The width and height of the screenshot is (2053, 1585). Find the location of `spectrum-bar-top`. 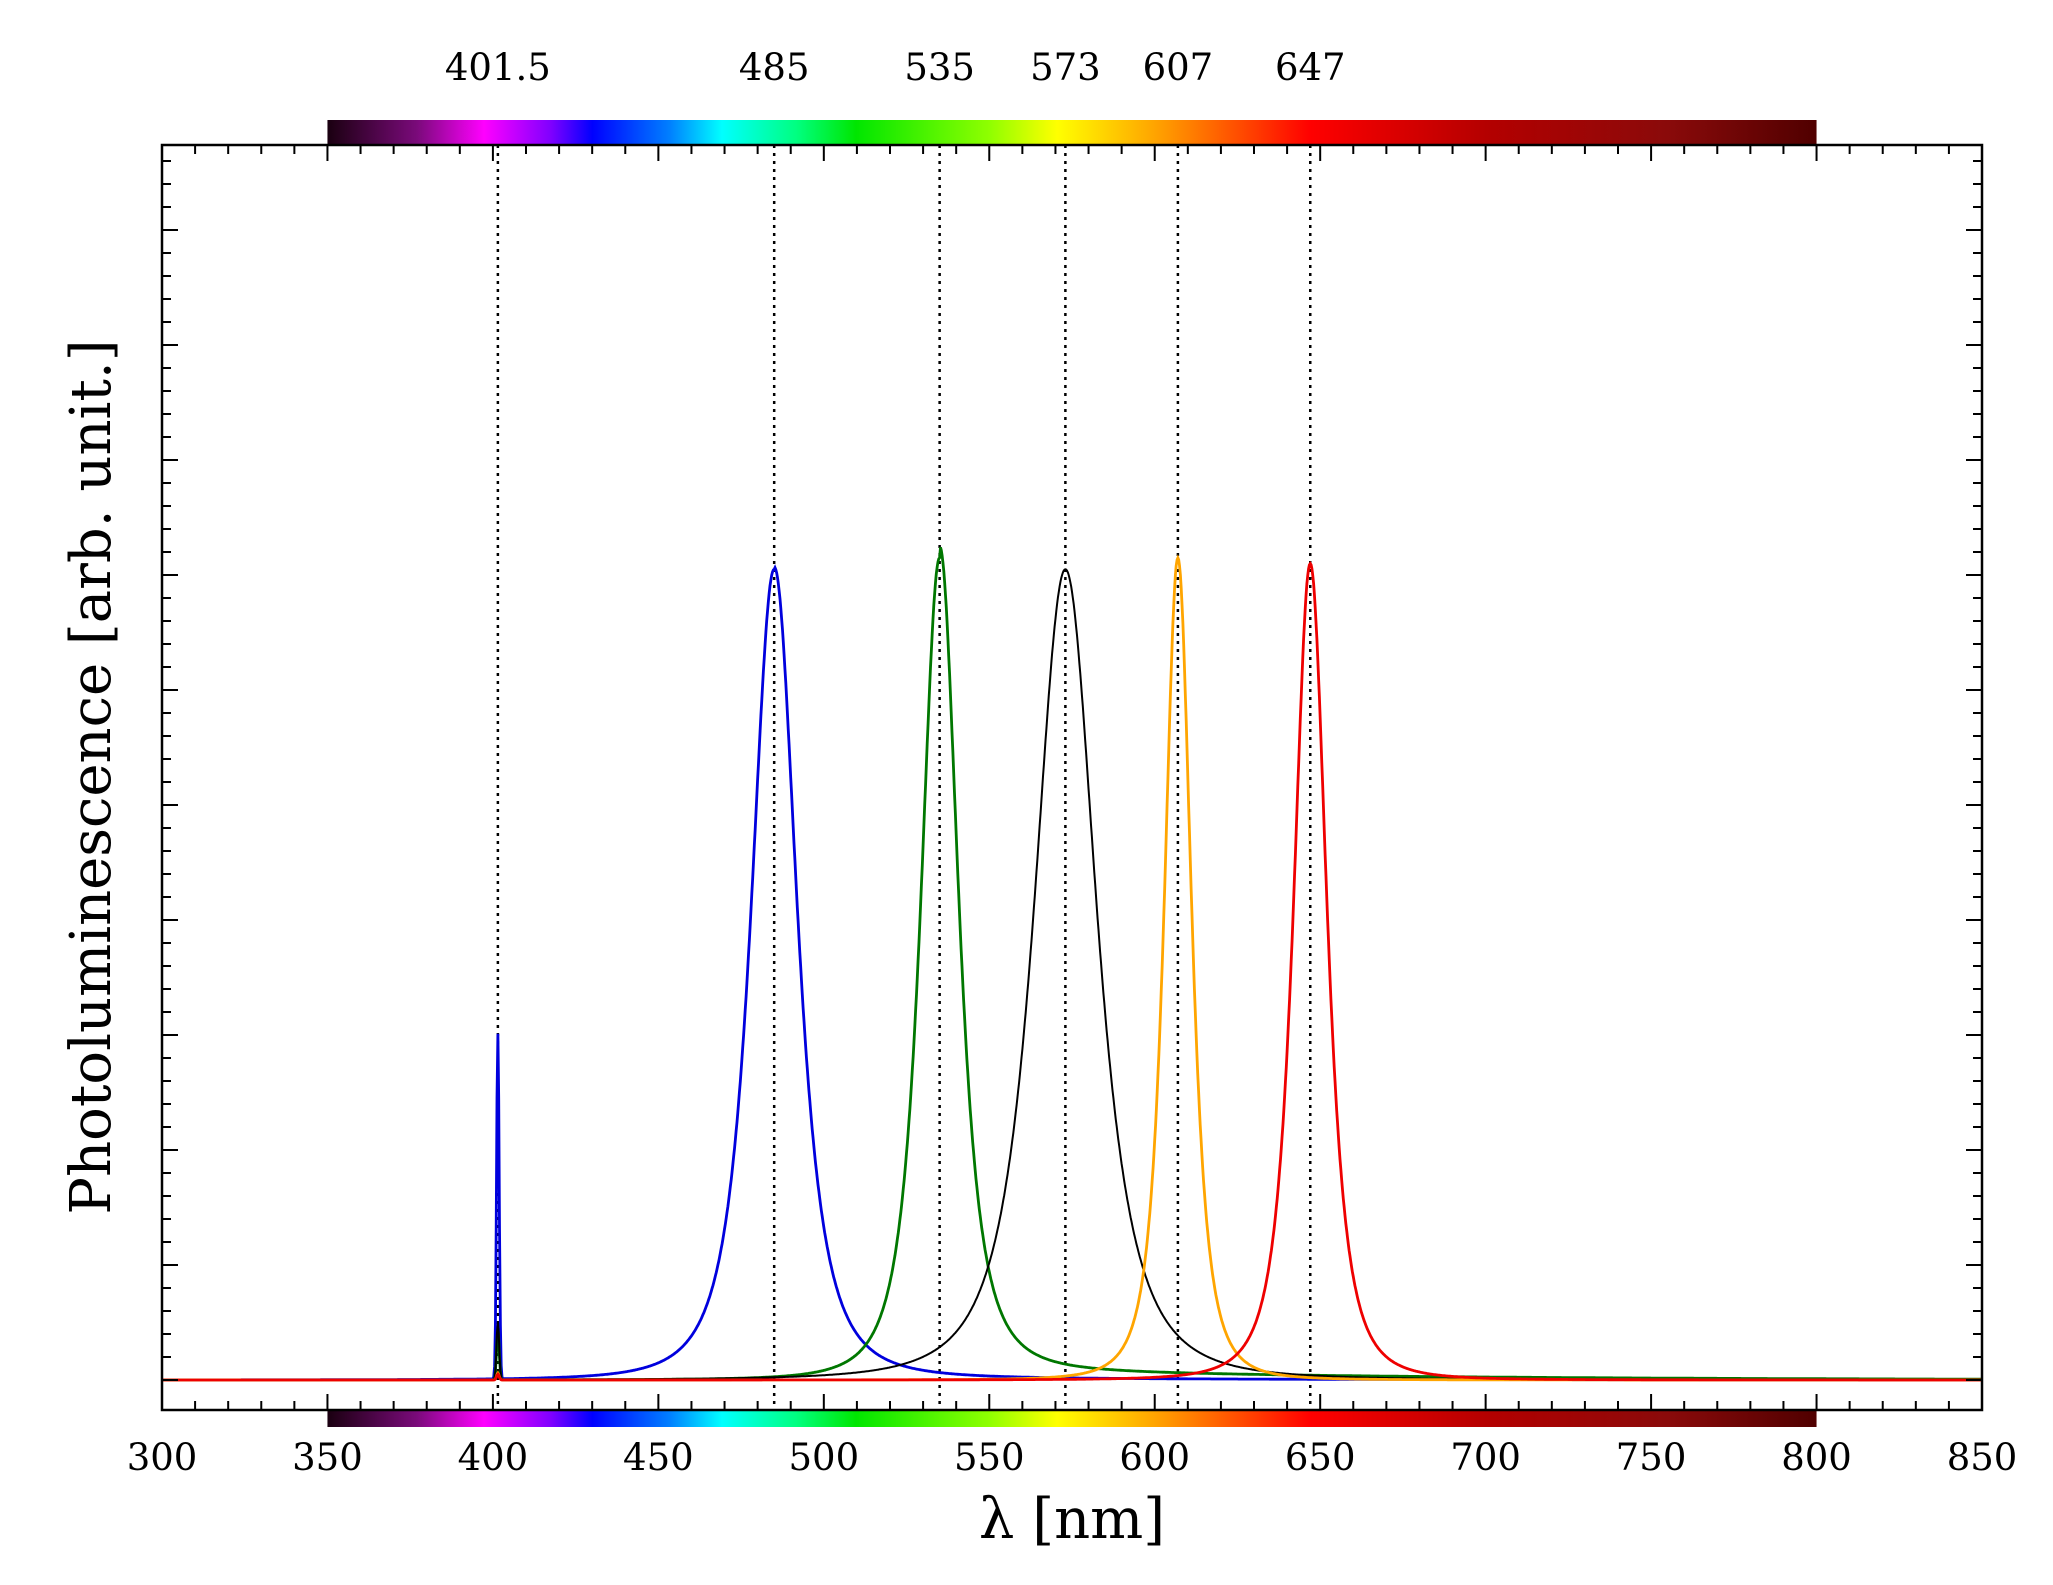

spectrum-bar-top is located at coordinates (1072, 132).